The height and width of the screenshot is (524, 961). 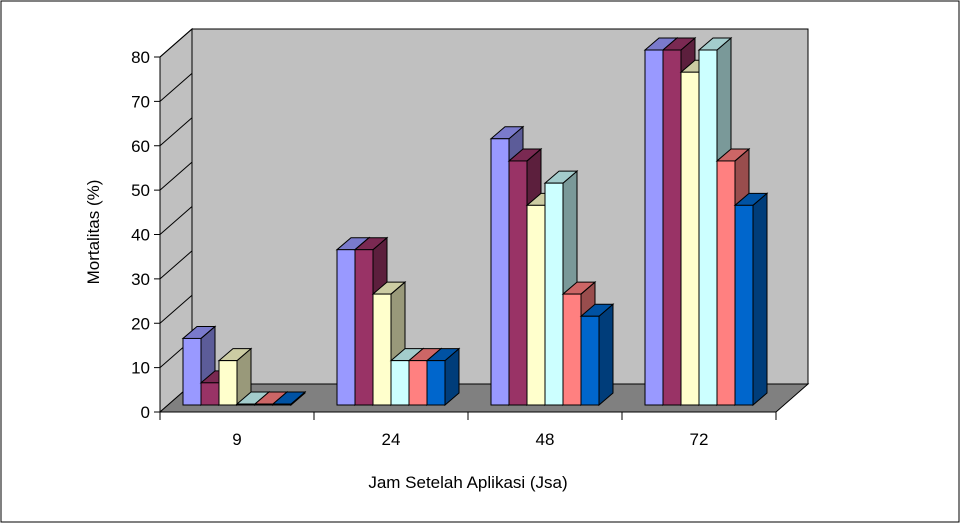 What do you see at coordinates (140, 57) in the screenshot?
I see `y-tick-label: 80` at bounding box center [140, 57].